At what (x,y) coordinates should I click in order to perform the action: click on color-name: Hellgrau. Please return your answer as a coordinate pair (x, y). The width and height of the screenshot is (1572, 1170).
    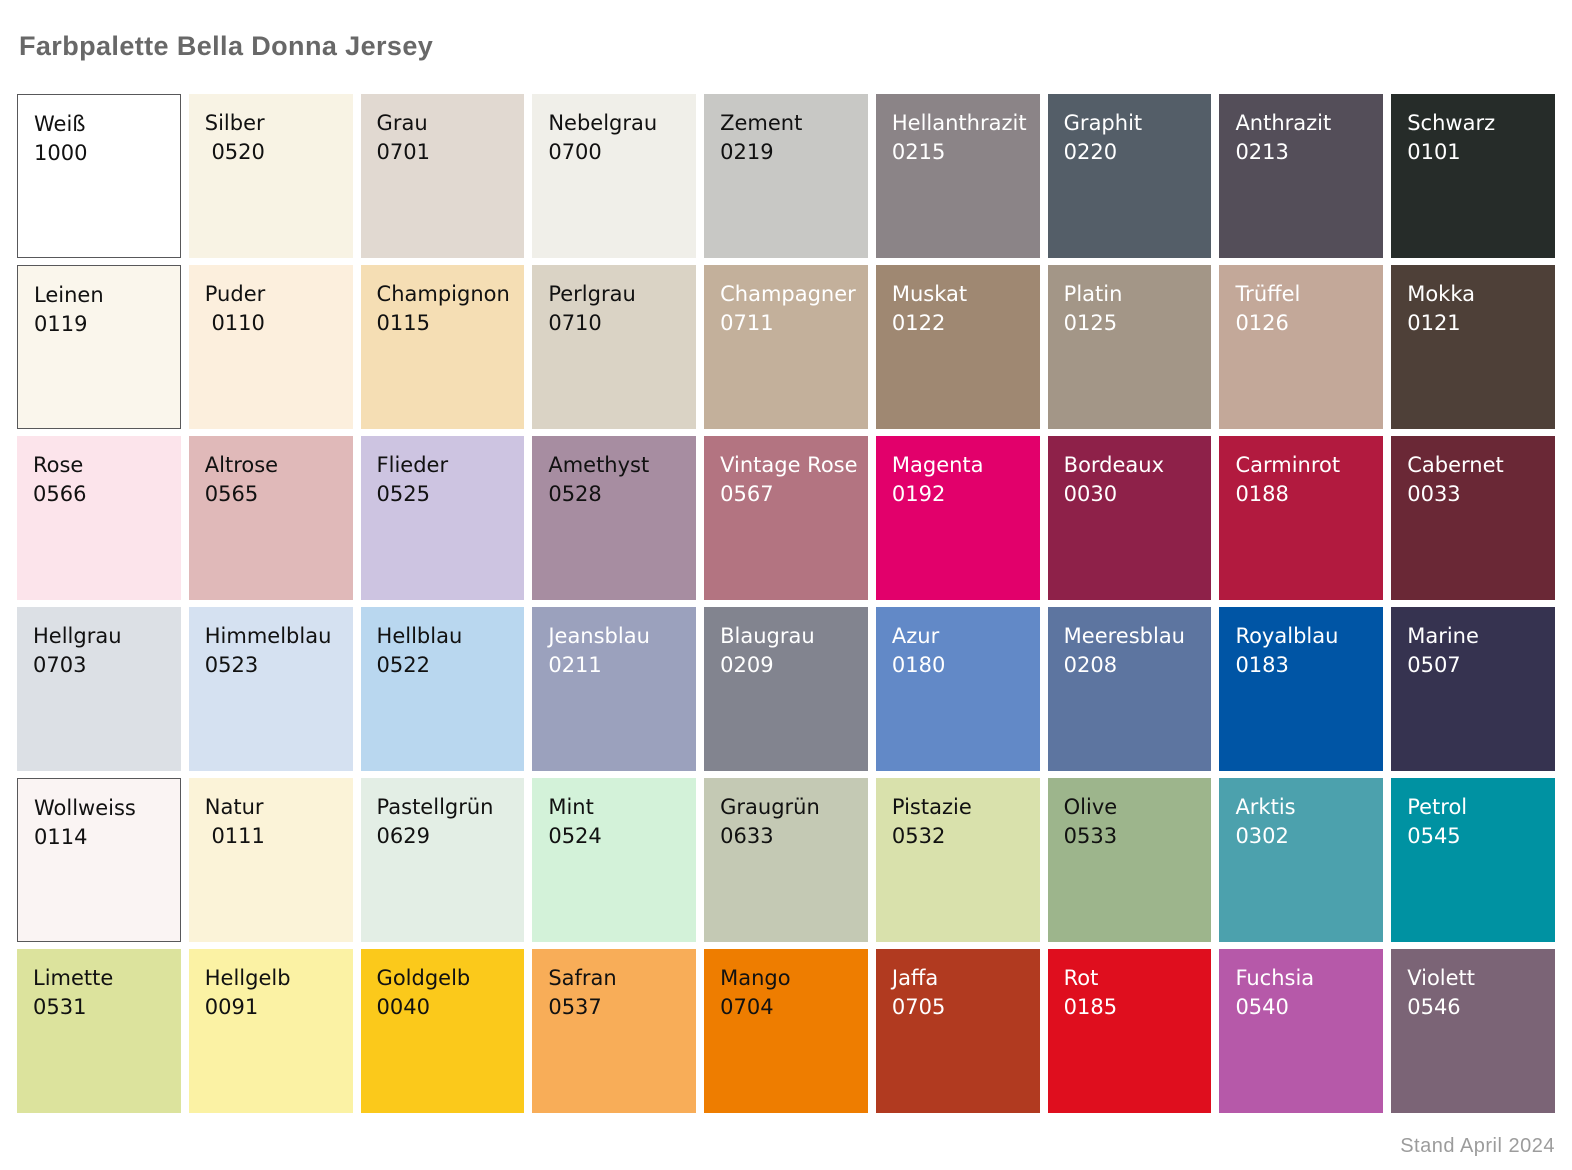
    Looking at the image, I should click on (77, 636).